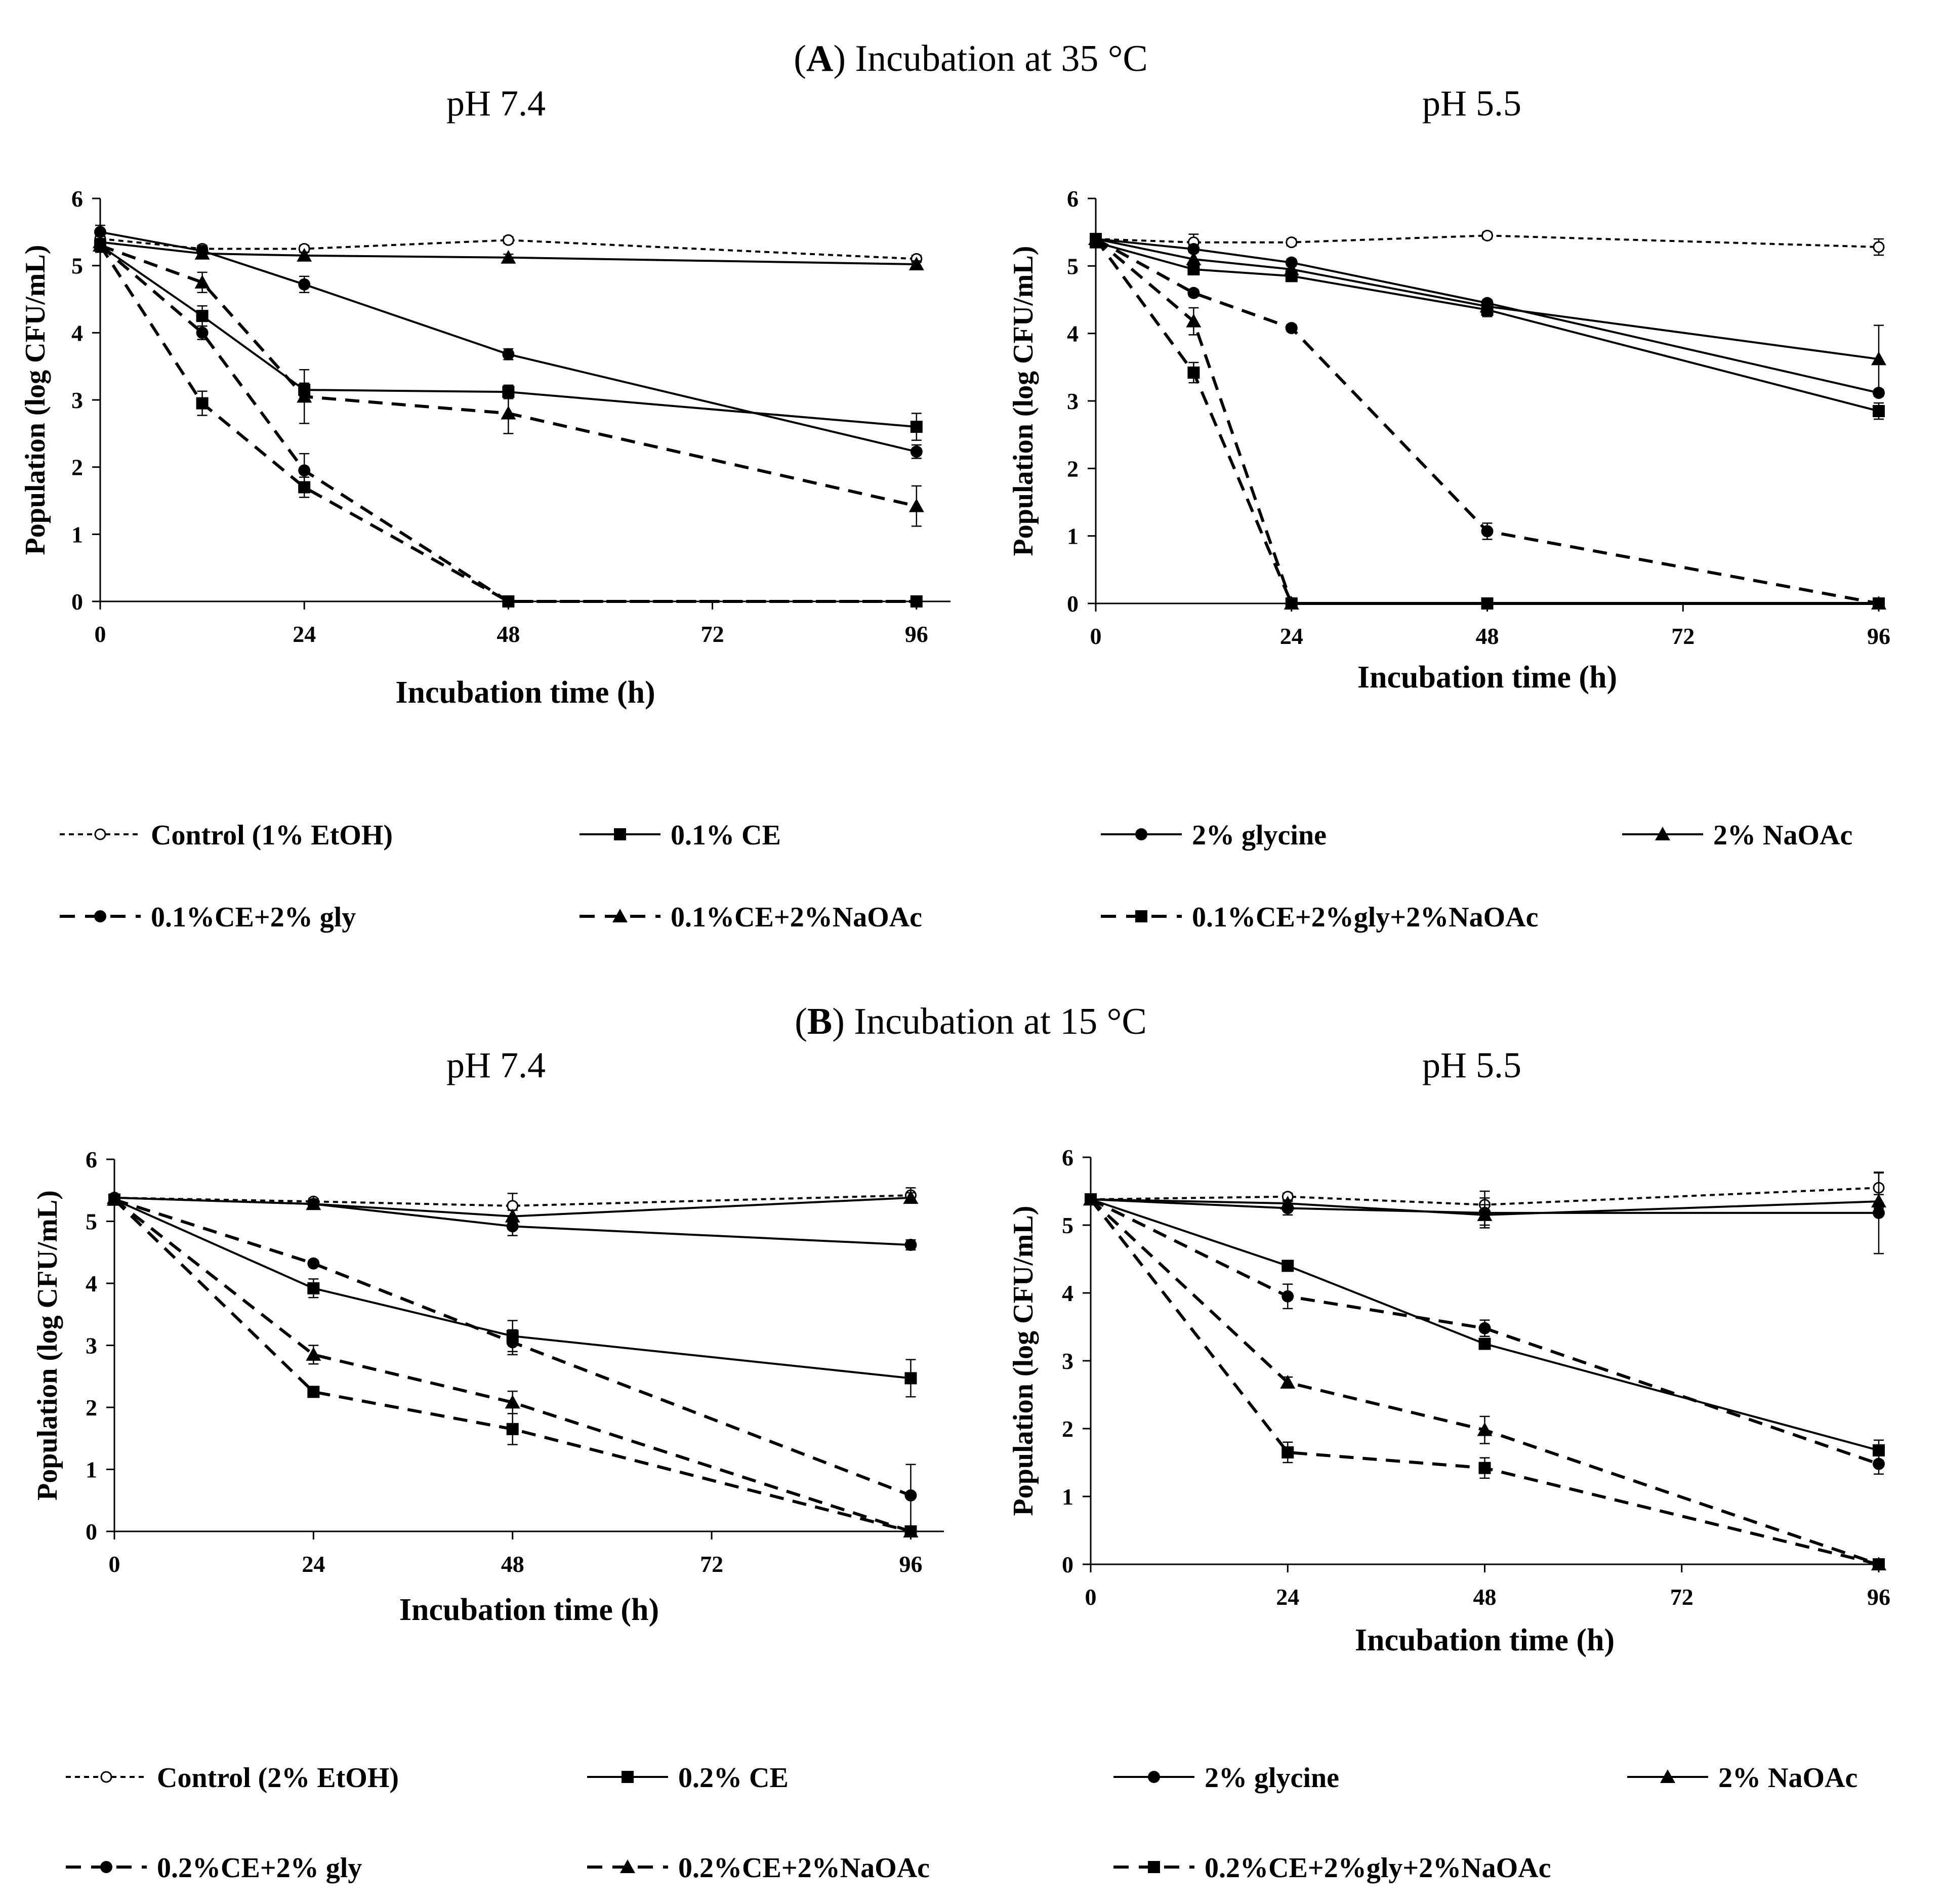  What do you see at coordinates (1737, 836) in the screenshot?
I see `legend-item-2-naoac: 2% NaOAc` at bounding box center [1737, 836].